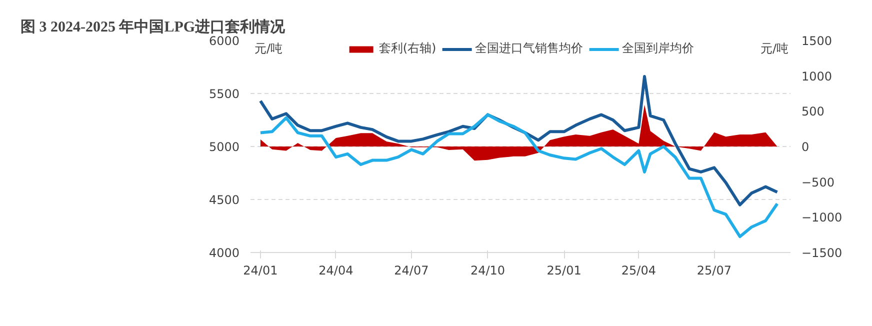 This screenshot has width=872, height=326. Describe the element at coordinates (774, 49) in the screenshot. I see `y2-axis-title: 元/吨` at that location.